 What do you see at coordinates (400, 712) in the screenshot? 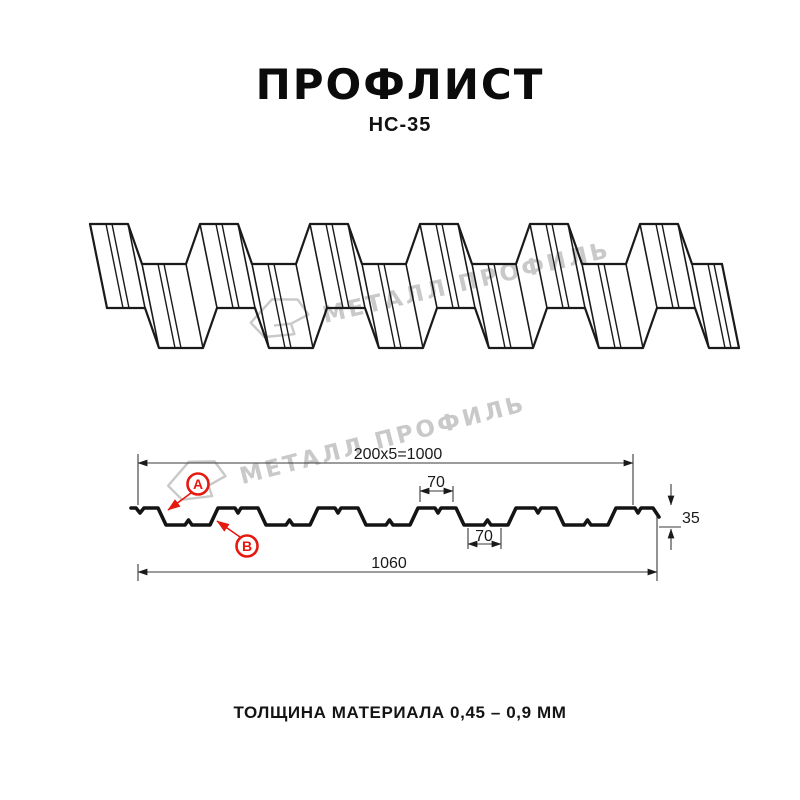
I see `thickness-note: ТОЛЩИНА МАТЕРИАЛА 0,45 – 0,9 ММ` at bounding box center [400, 712].